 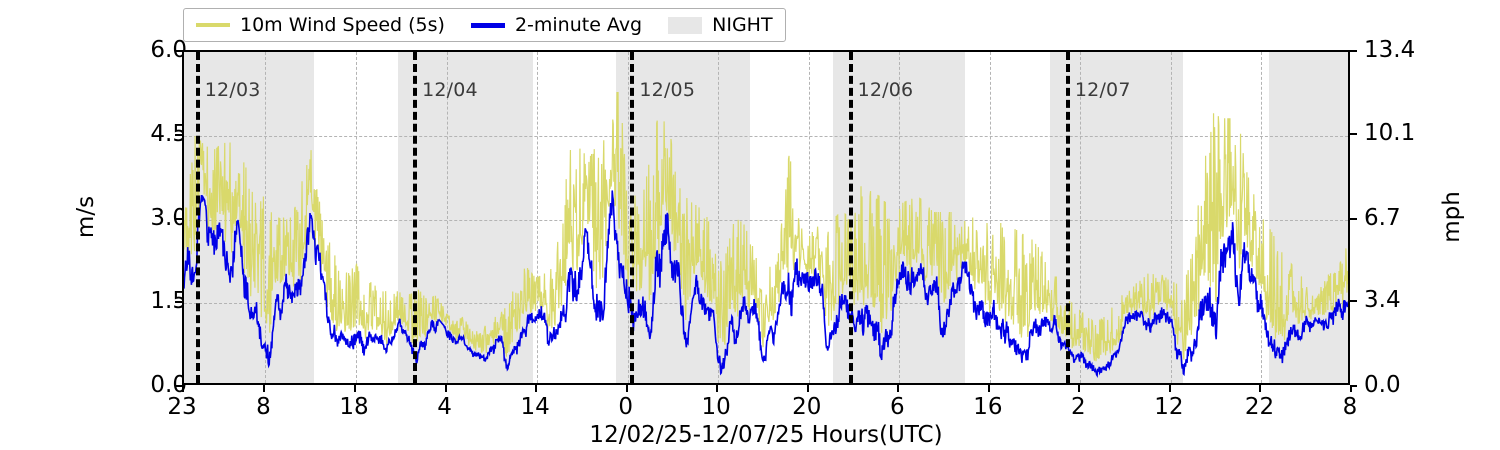 I want to click on y-axis-left-label: m/s, so click(x=86, y=217).